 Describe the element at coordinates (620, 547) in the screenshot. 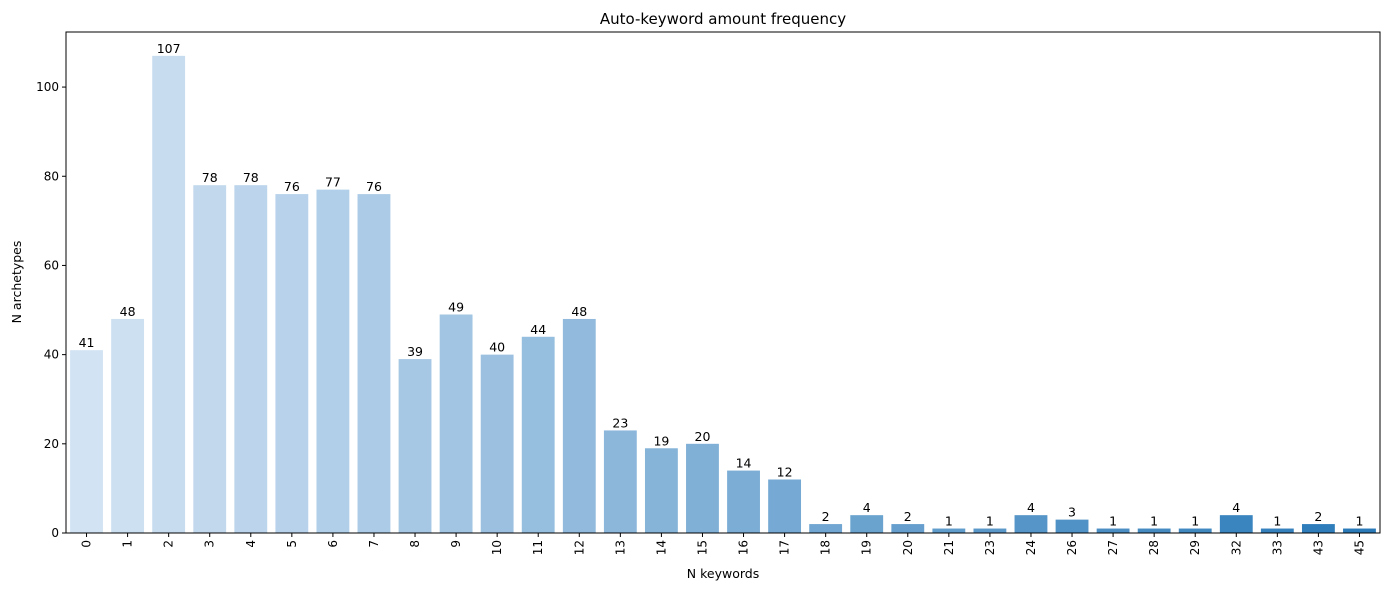

I see `x-tick-label: 13` at that location.